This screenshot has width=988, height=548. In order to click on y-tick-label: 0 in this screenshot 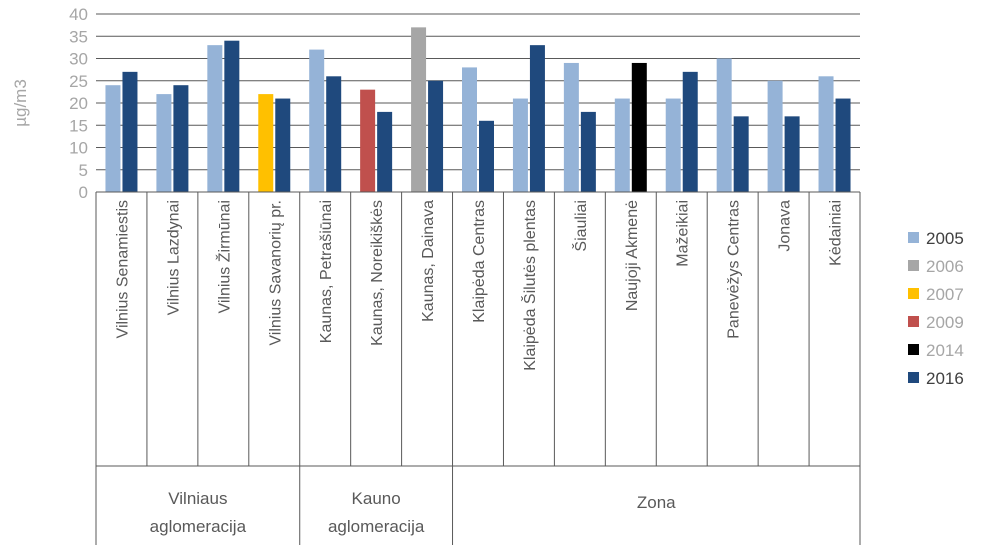, I will do `click(83, 192)`.